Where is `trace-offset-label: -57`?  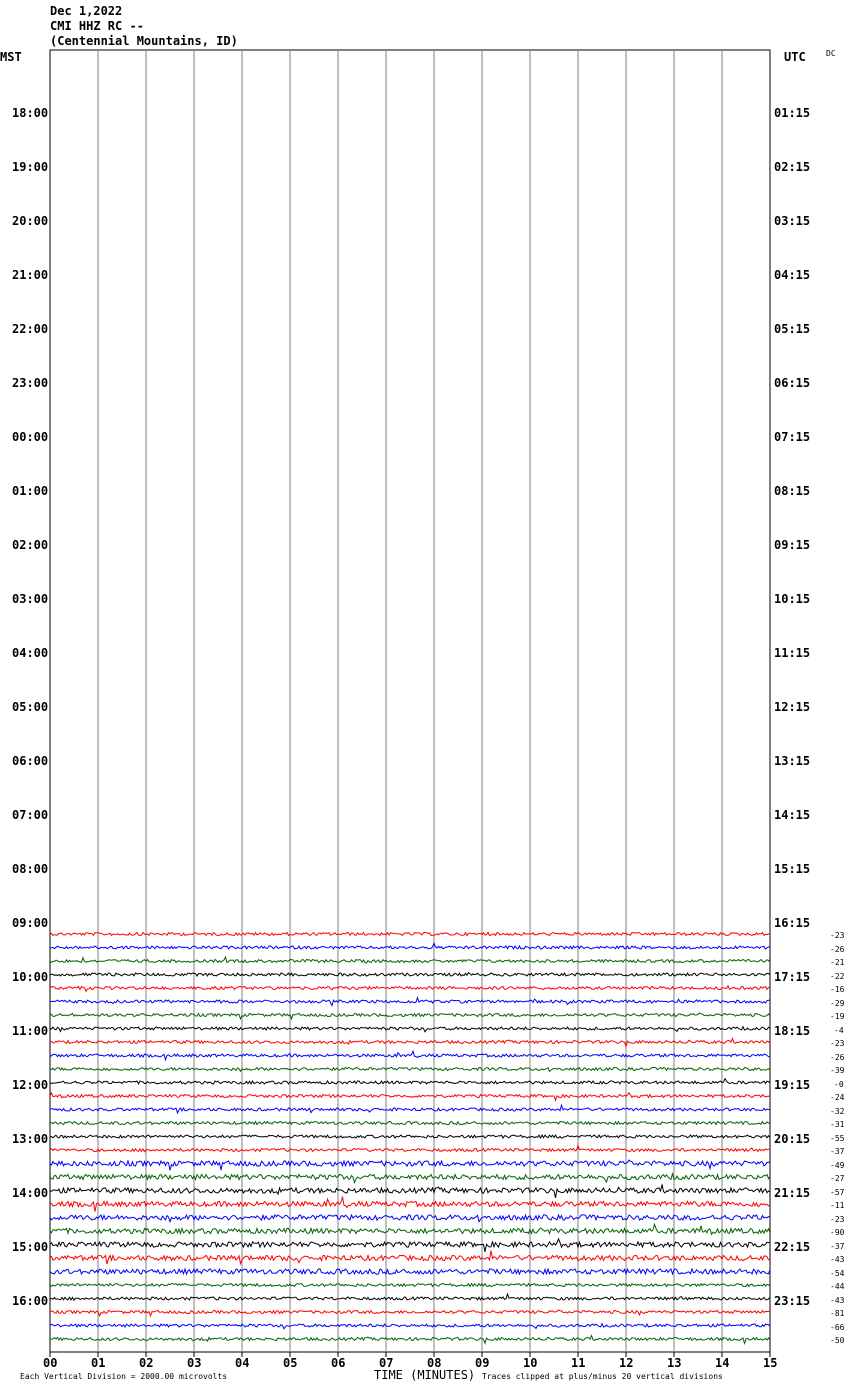
trace-offset-label: -57 is located at coordinates (837, 1192).